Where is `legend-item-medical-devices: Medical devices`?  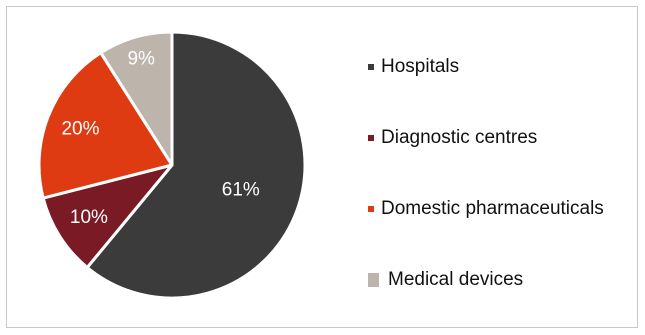 legend-item-medical-devices: Medical devices is located at coordinates (503, 280).